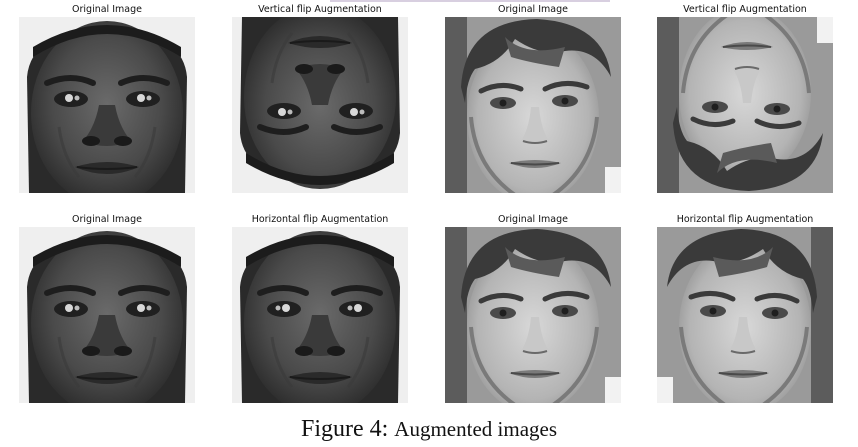  I want to click on panel-title-2: Vertical flip Augmentation, so click(320, 9).